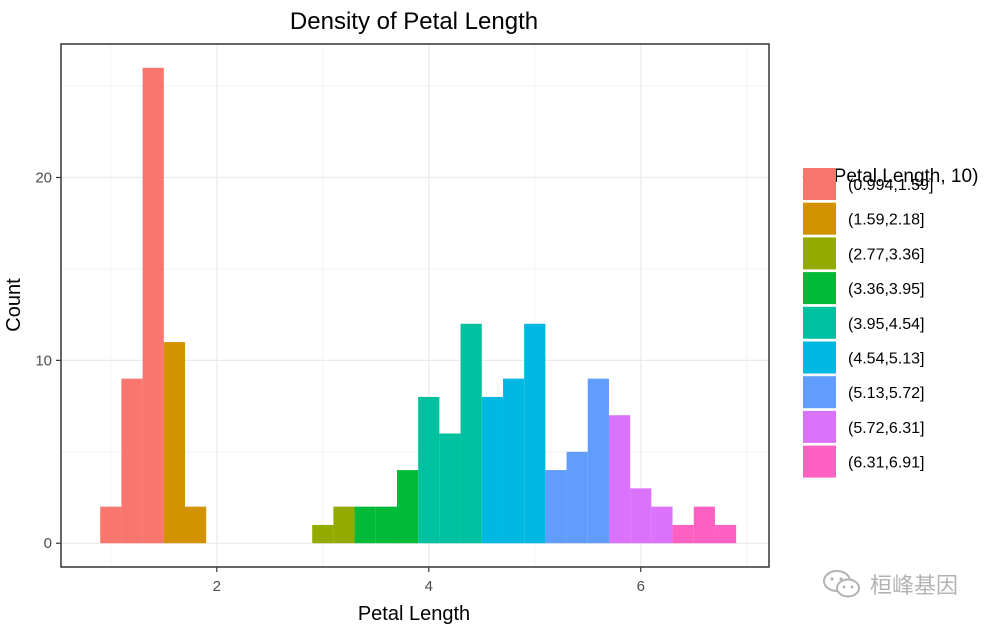  Describe the element at coordinates (14, 305) in the screenshot. I see `y-axis-title: Count` at that location.